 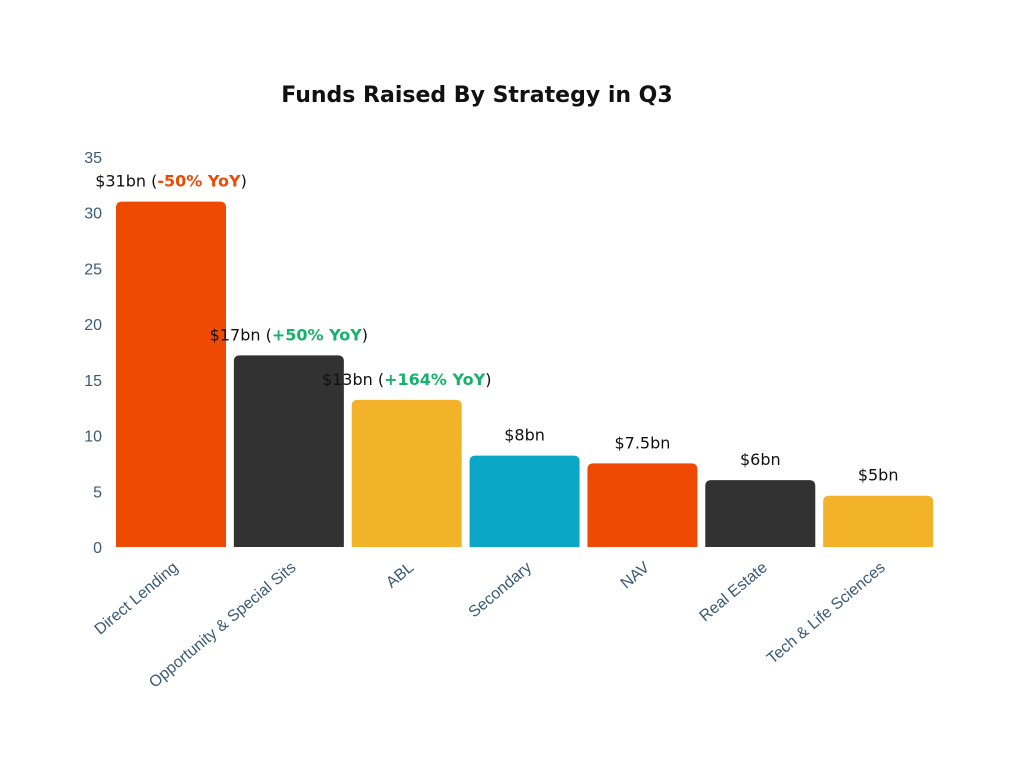 I want to click on x-tick-label: Tech & Life Sciences, so click(x=826, y=613).